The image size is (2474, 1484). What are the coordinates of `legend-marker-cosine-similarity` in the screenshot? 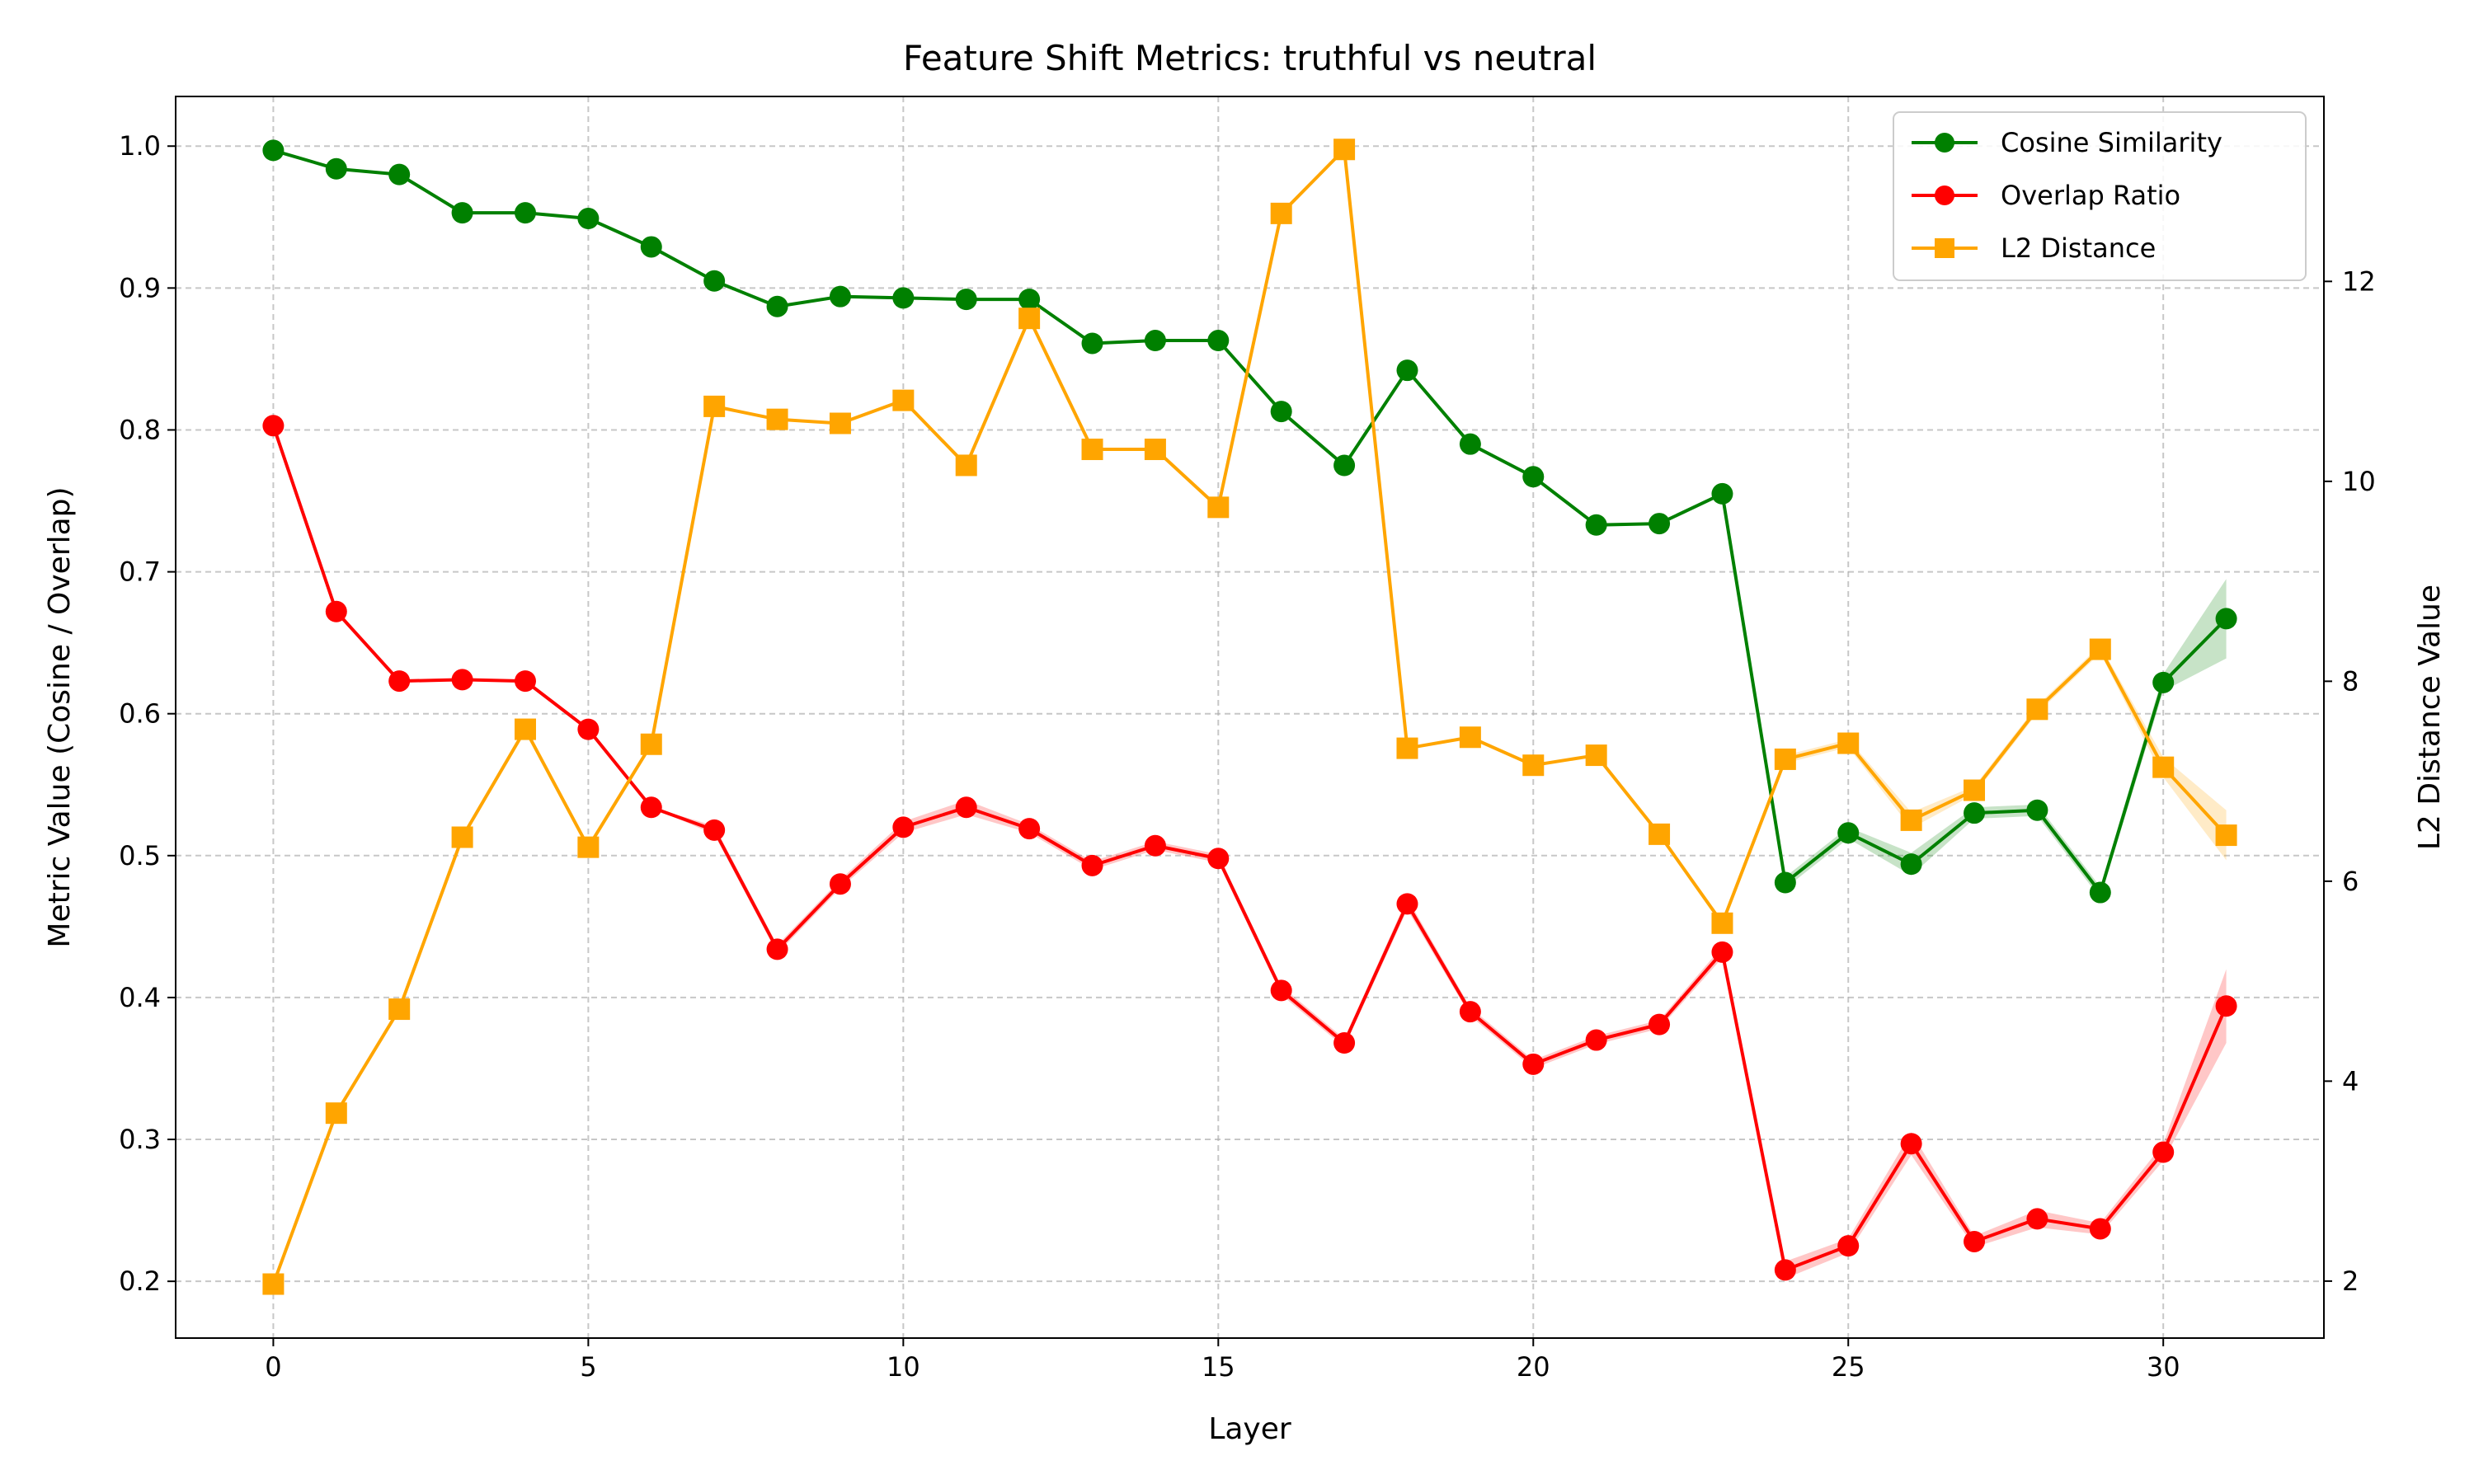 It's located at (1944, 143).